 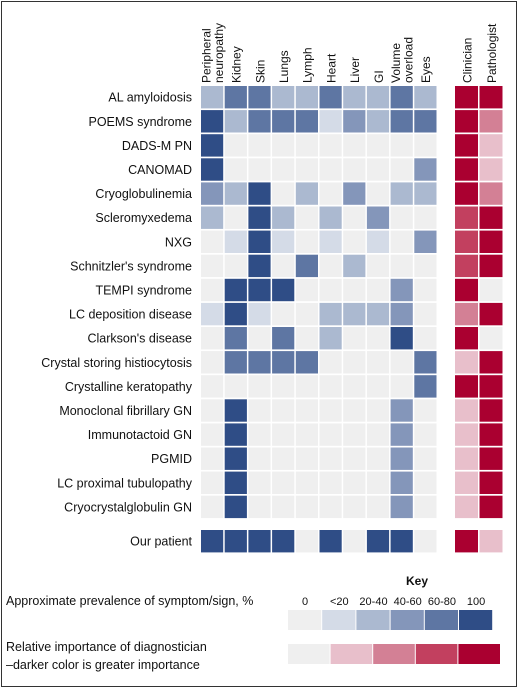 I want to click on row-label-r17: Cryocrystalglobulin GN, so click(x=128, y=507).